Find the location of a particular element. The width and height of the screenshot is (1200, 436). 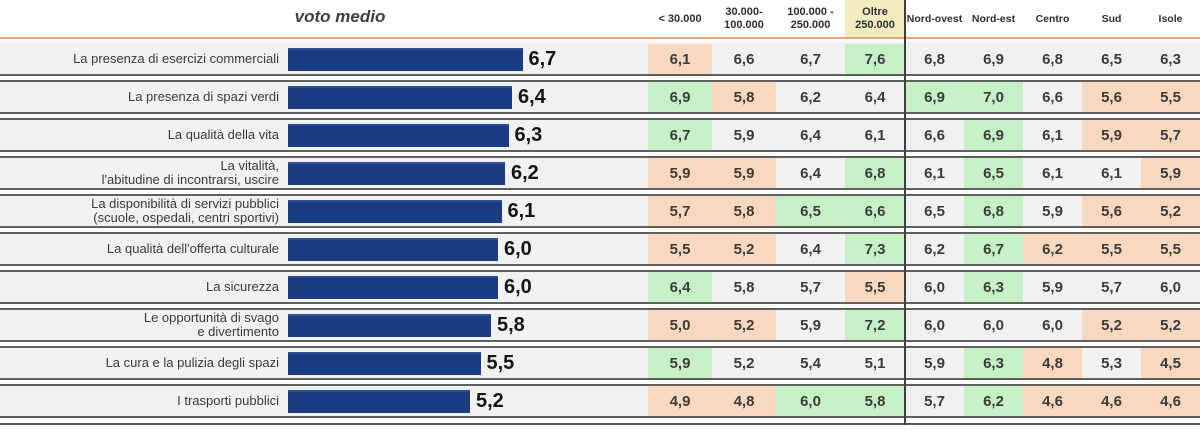

column-header-region-4: Isole is located at coordinates (1170, 18).